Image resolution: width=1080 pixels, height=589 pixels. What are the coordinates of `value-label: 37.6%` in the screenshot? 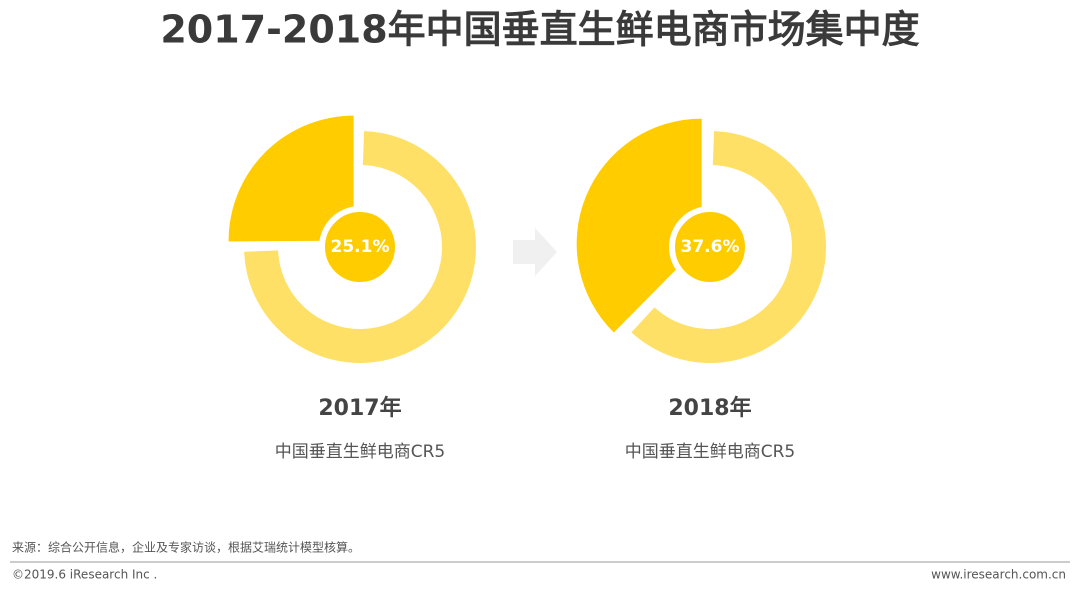 It's located at (710, 247).